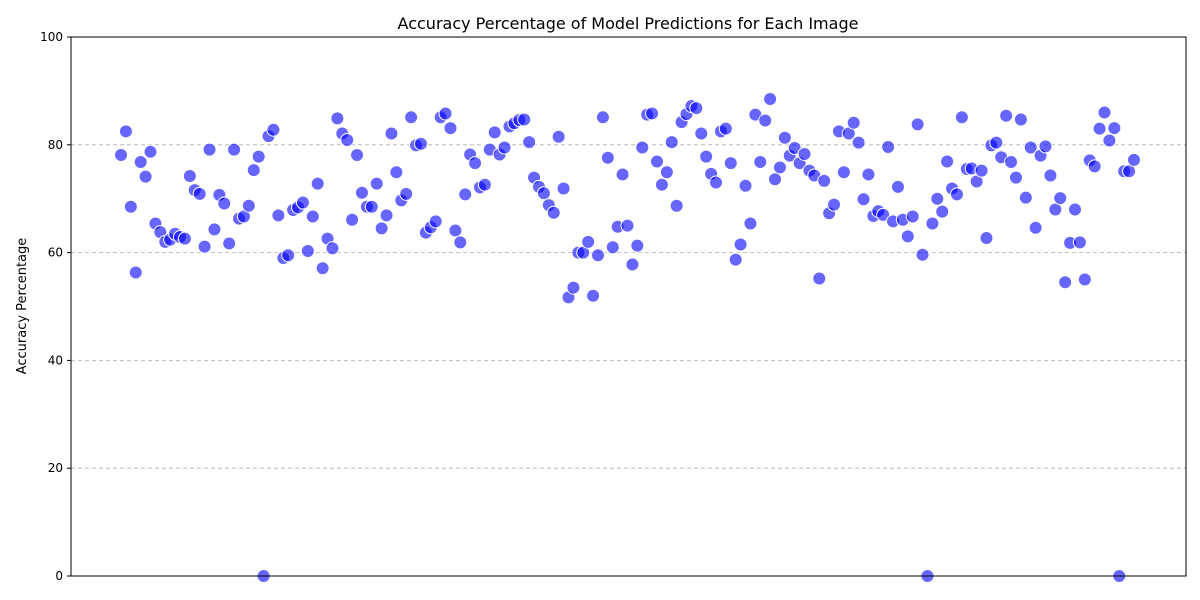  What do you see at coordinates (55, 306) in the screenshot?
I see `y-ticks: 0 20 40 60 80 100` at bounding box center [55, 306].